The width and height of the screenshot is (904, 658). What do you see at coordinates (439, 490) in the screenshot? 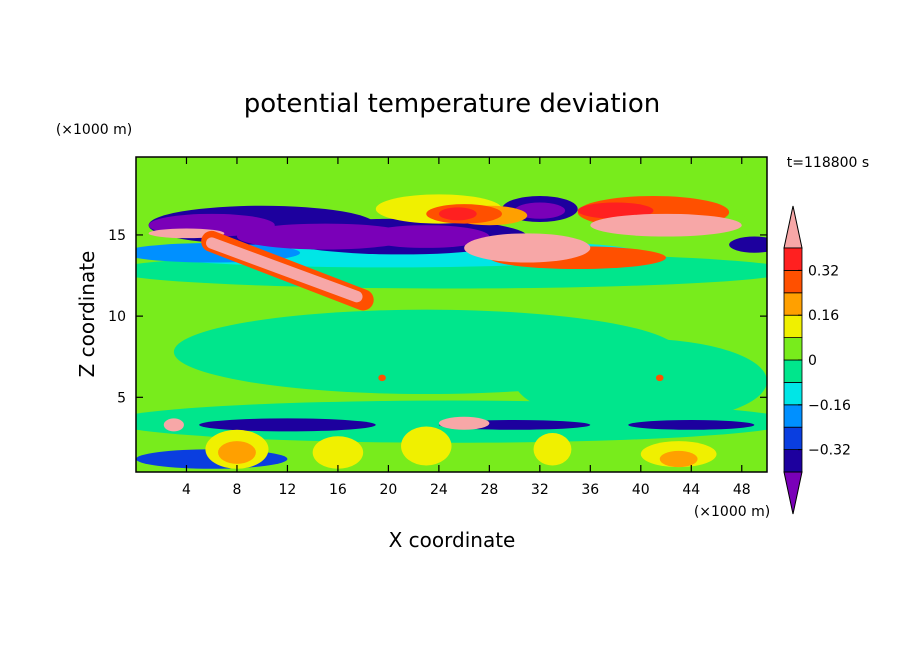
I see `x-tick-label: 24` at bounding box center [439, 490].